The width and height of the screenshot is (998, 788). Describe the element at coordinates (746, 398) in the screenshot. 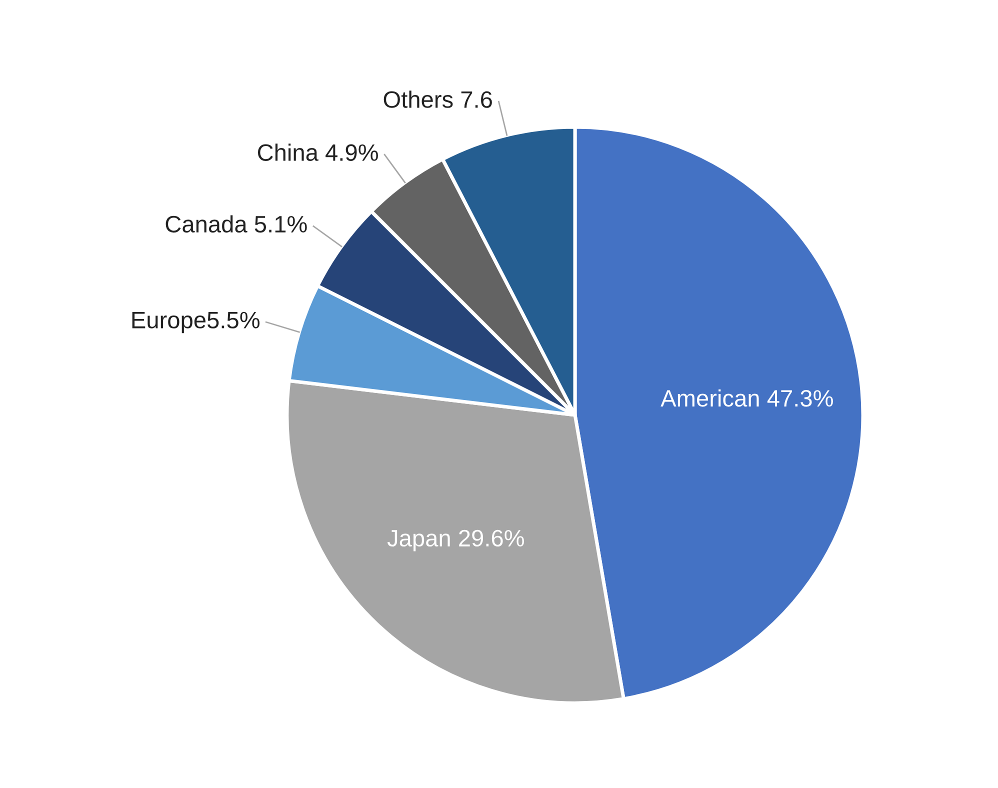

I see `slice-label: American 47.3%` at that location.